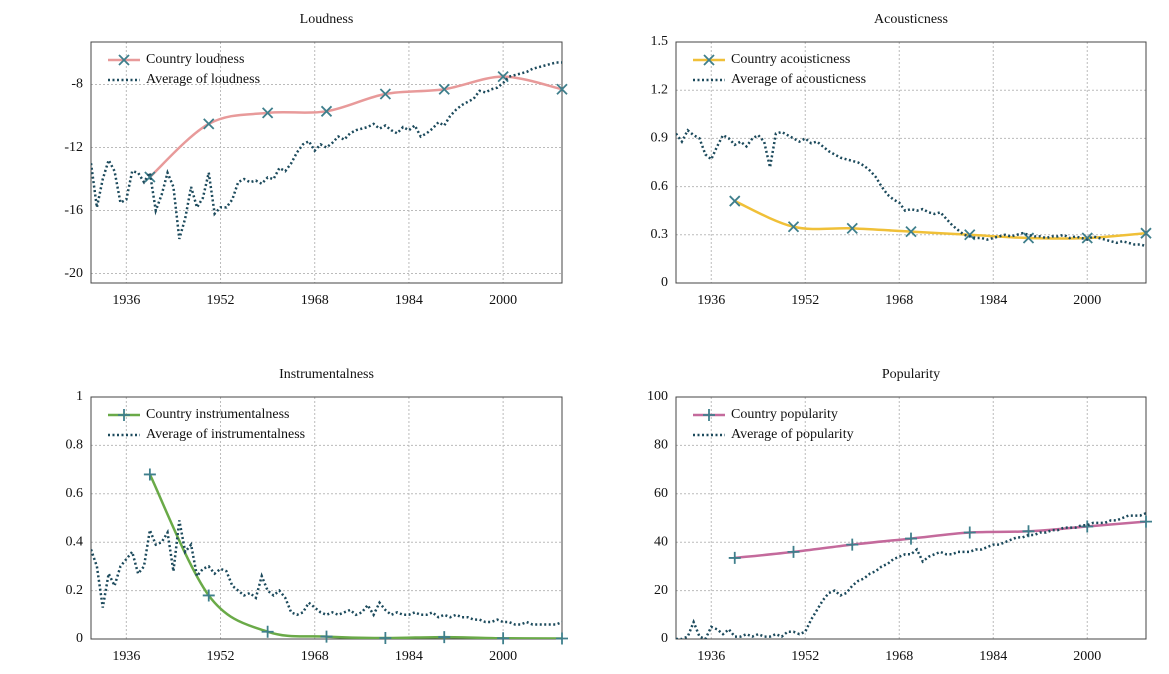  I want to click on y-tick-label: 0.4, so click(75, 541).